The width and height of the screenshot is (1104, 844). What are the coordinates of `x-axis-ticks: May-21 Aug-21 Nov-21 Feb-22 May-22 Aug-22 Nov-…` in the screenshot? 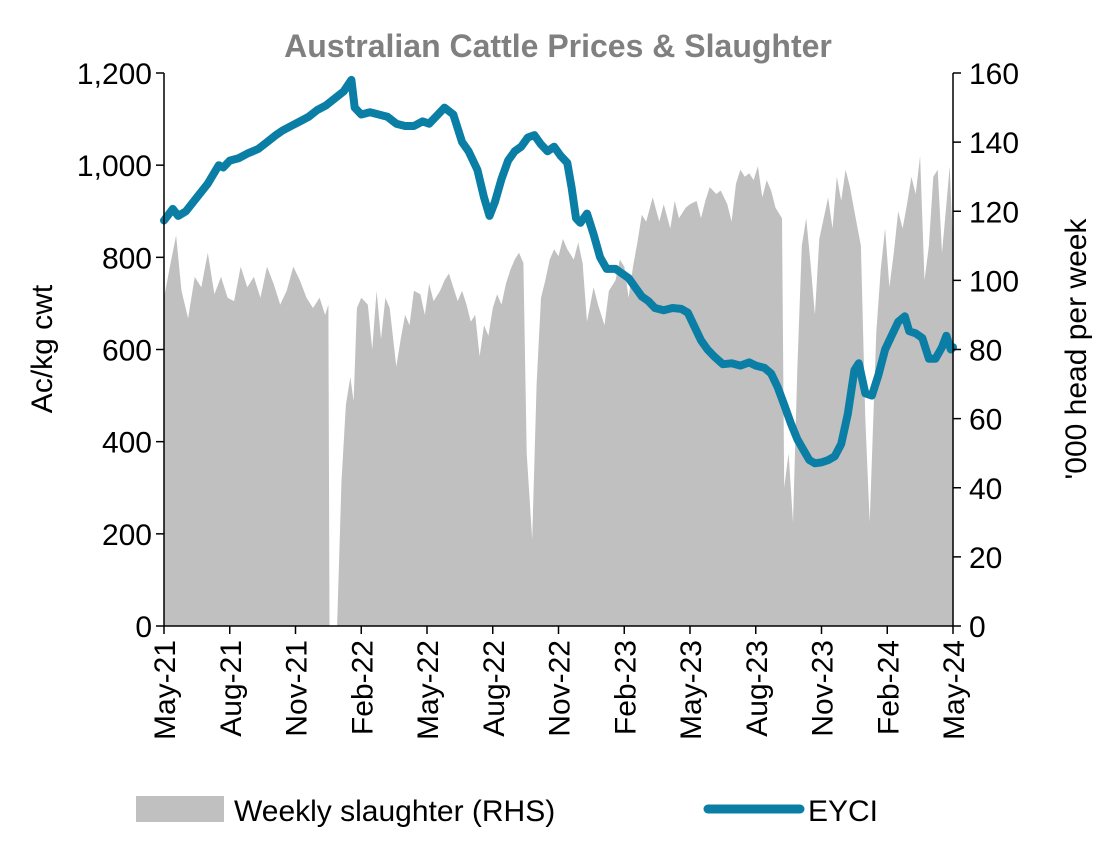 It's located at (560, 683).